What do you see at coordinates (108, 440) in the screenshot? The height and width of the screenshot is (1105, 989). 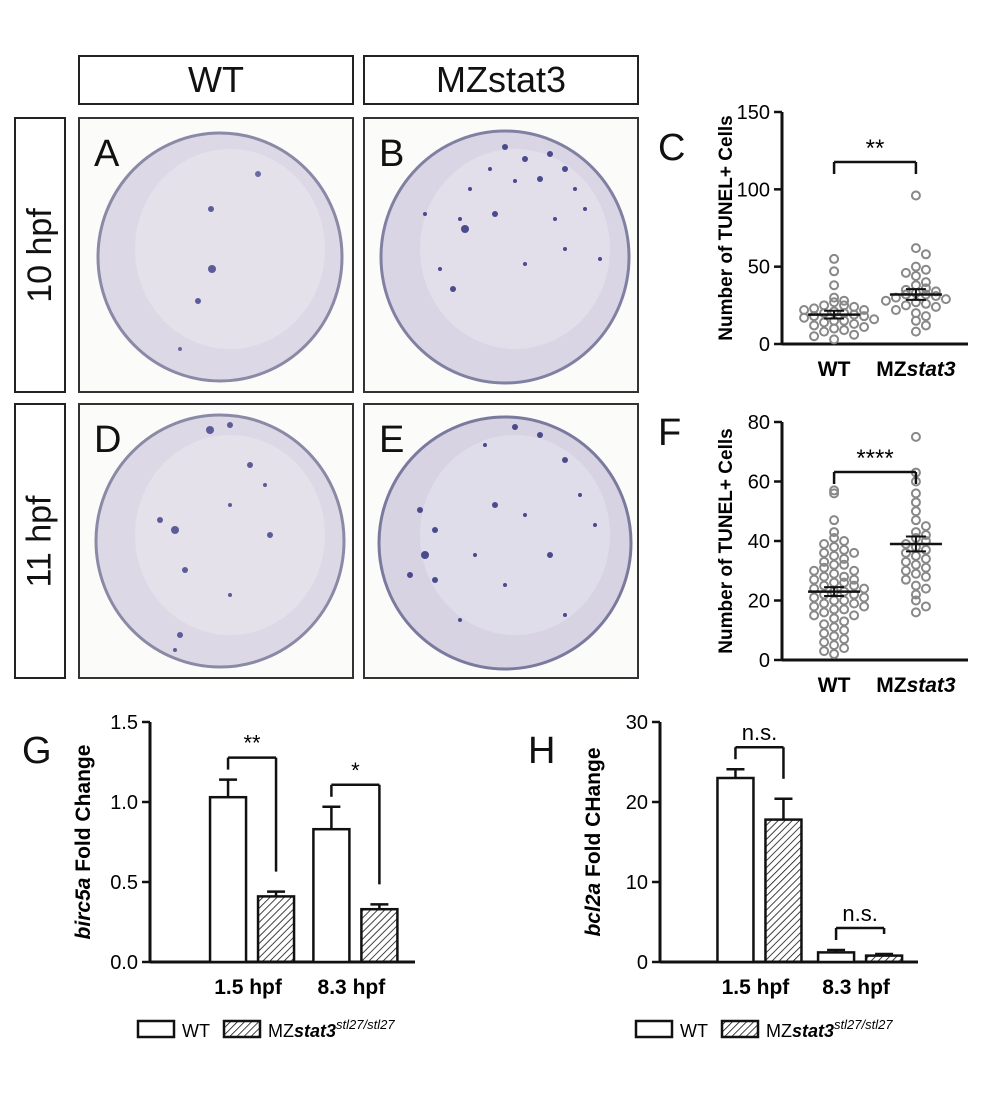 I see `panel-letter-d: D` at bounding box center [108, 440].